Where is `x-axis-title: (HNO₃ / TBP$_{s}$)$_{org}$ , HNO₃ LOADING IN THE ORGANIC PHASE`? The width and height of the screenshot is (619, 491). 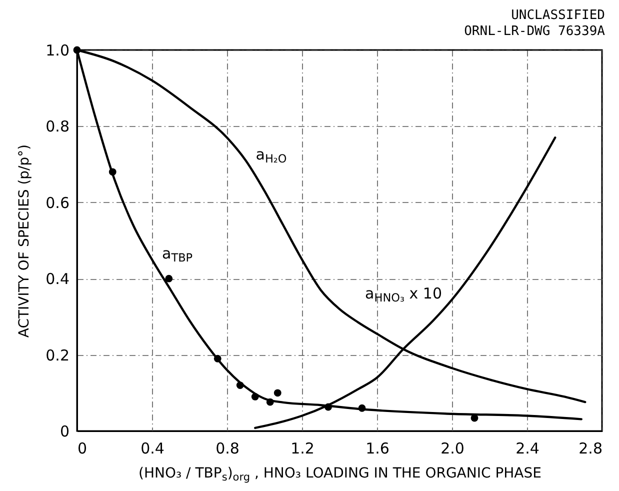 x-axis-title: (HNO₃ / TBP$_{s}$)$_{org}$ , HNO₃ LOADING IN THE ORGANIC PHASE is located at coordinates (340, 475).